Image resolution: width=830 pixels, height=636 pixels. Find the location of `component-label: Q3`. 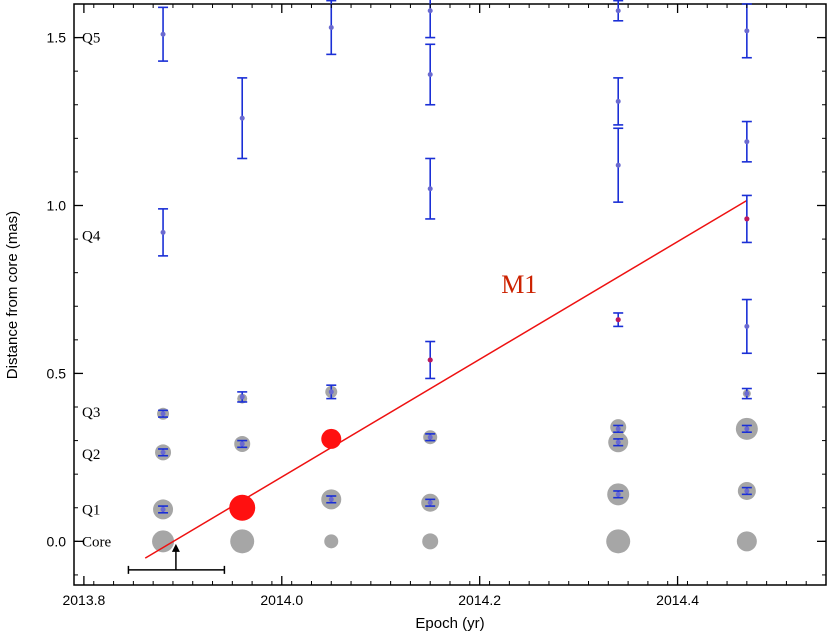

component-label: Q3 is located at coordinates (91, 413).